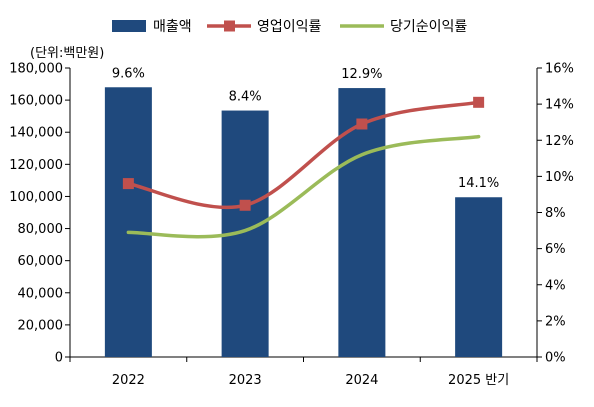  Describe the element at coordinates (172, 27) in the screenshot. I see `legend-label: 매출액` at that location.